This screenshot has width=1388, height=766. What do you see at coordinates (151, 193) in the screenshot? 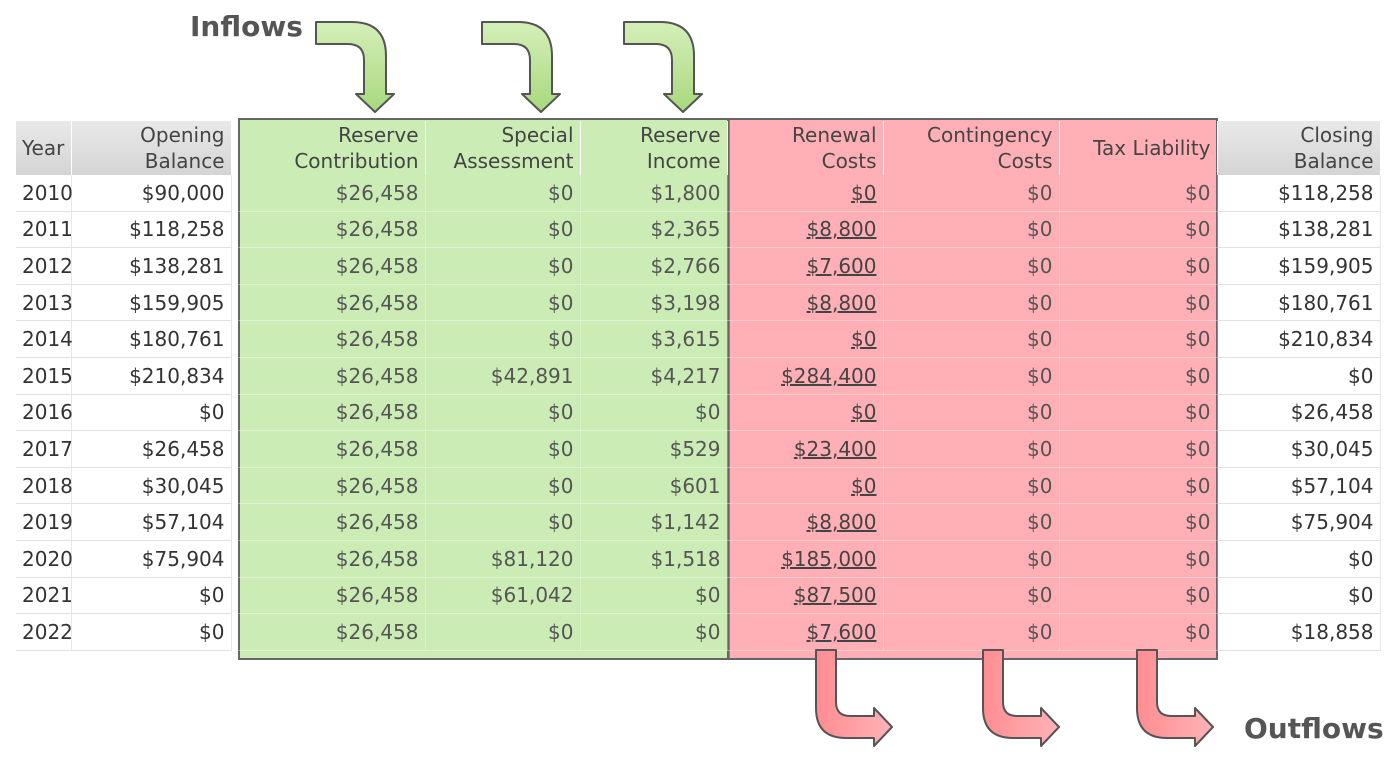
I see `cell-opening-balance: $90,000` at bounding box center [151, 193].